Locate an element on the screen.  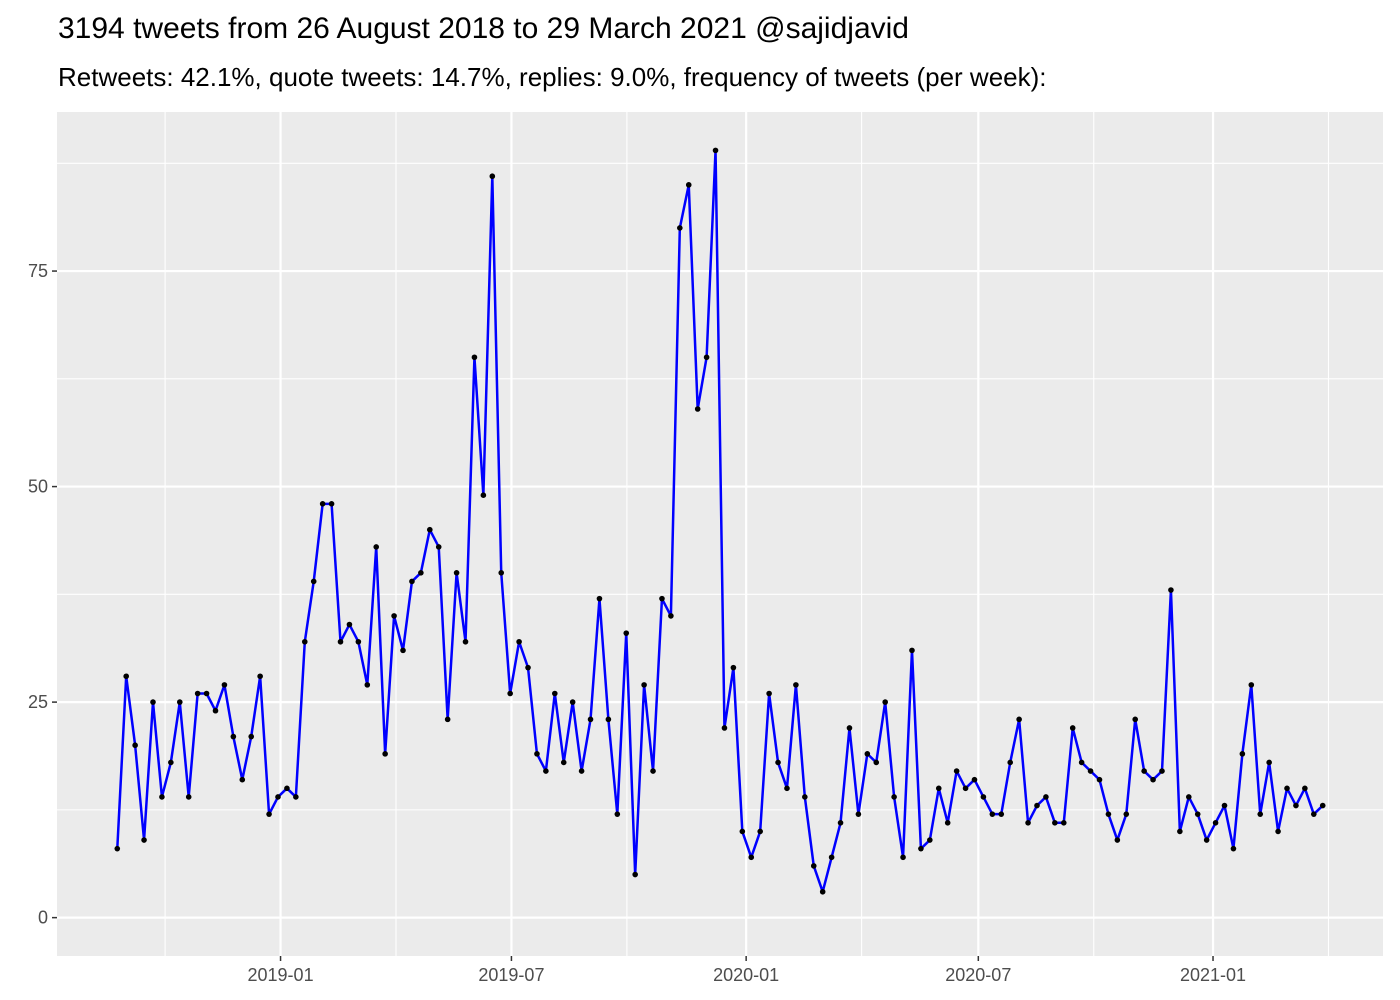
x-tick-label: 2019-01 is located at coordinates (281, 975).